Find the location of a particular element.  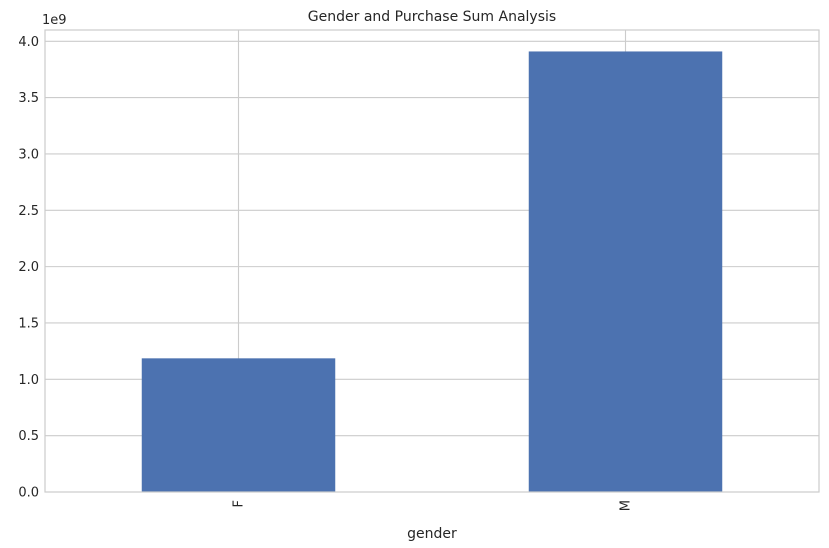

x-axis-label: gender is located at coordinates (432, 534).